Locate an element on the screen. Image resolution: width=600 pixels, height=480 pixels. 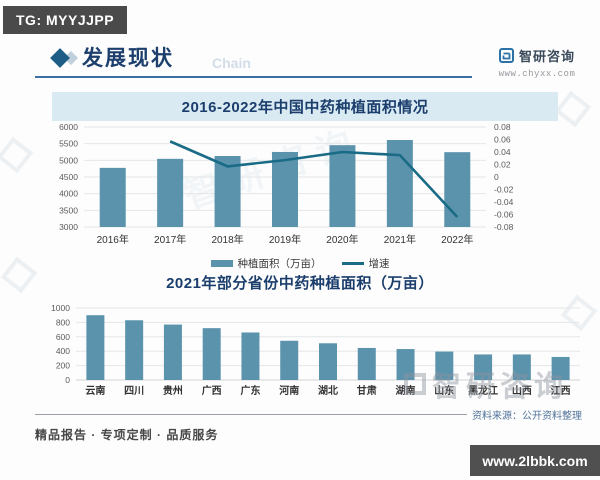
svg-text: -0.02 is located at coordinates (504, 190).